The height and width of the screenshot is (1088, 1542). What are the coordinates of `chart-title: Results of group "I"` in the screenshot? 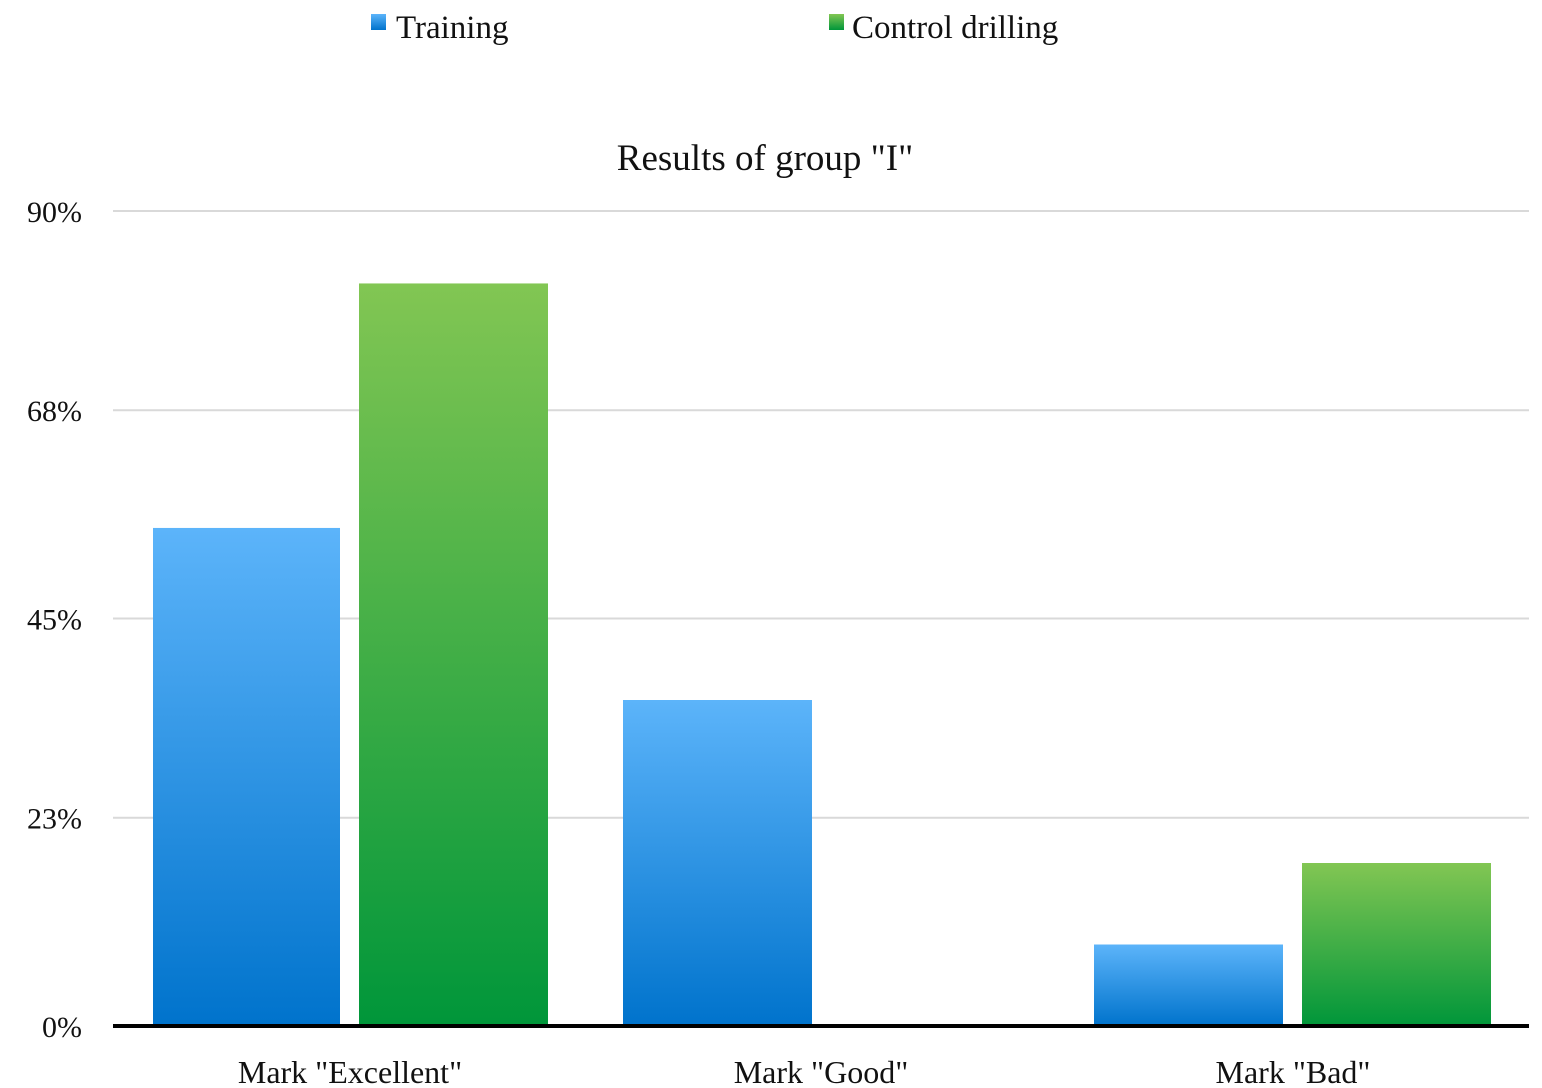 It's located at (765, 158).